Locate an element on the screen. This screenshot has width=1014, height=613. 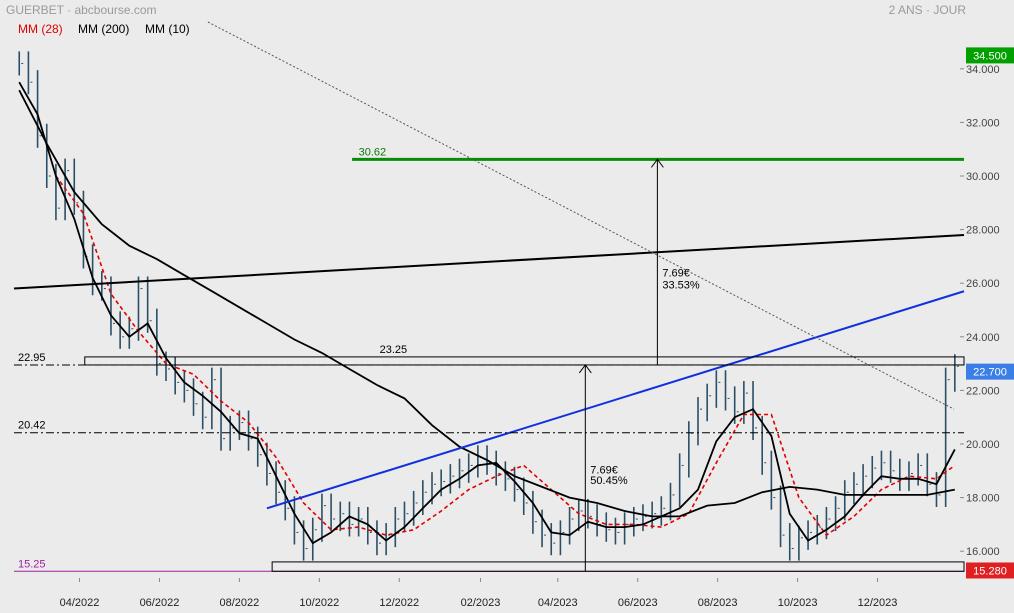
hline-label: 15.25 is located at coordinates (32, 564).